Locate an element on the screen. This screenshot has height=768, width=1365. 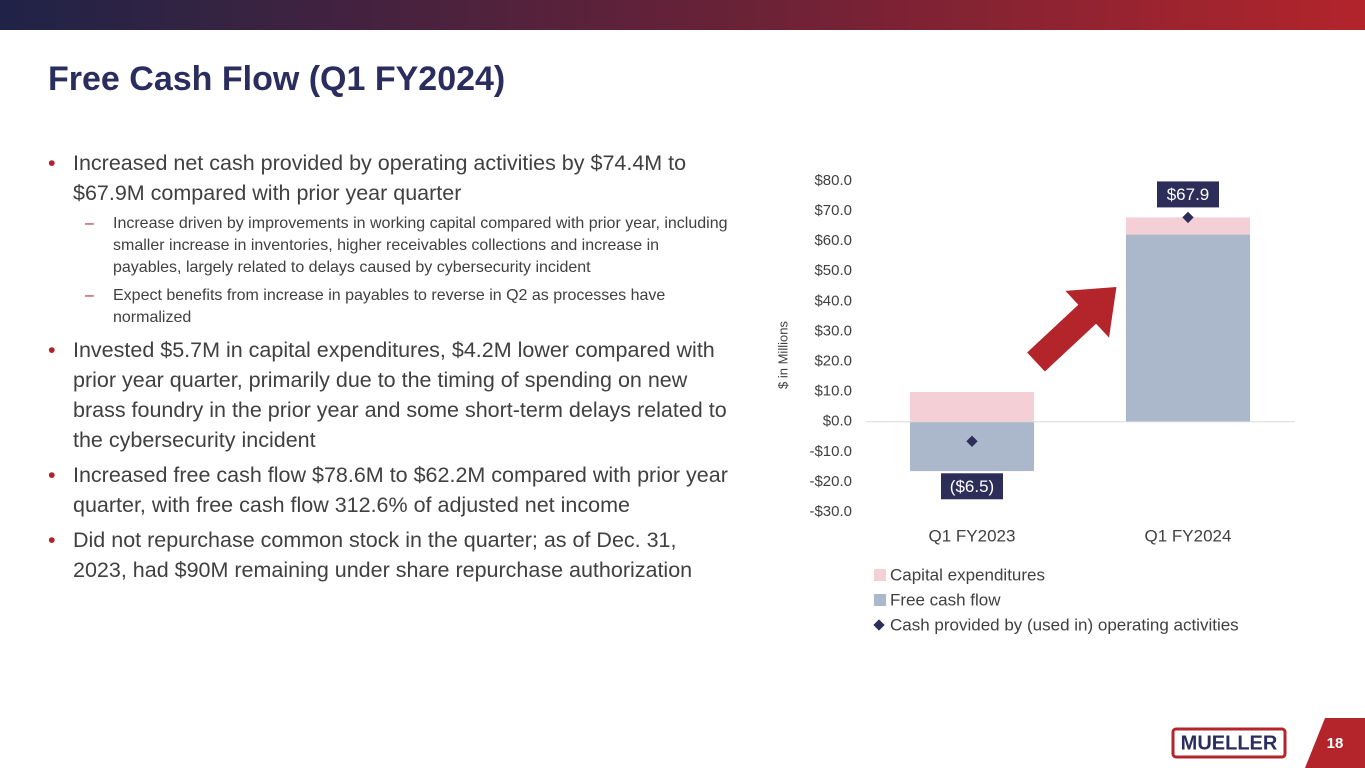
y-tick-label: -$30.0 is located at coordinates (830, 511).